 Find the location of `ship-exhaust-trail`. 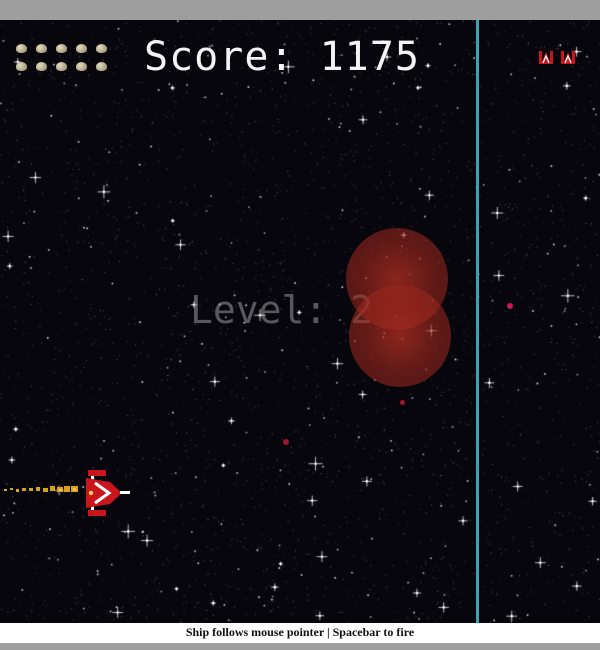

ship-exhaust-trail is located at coordinates (41, 489).